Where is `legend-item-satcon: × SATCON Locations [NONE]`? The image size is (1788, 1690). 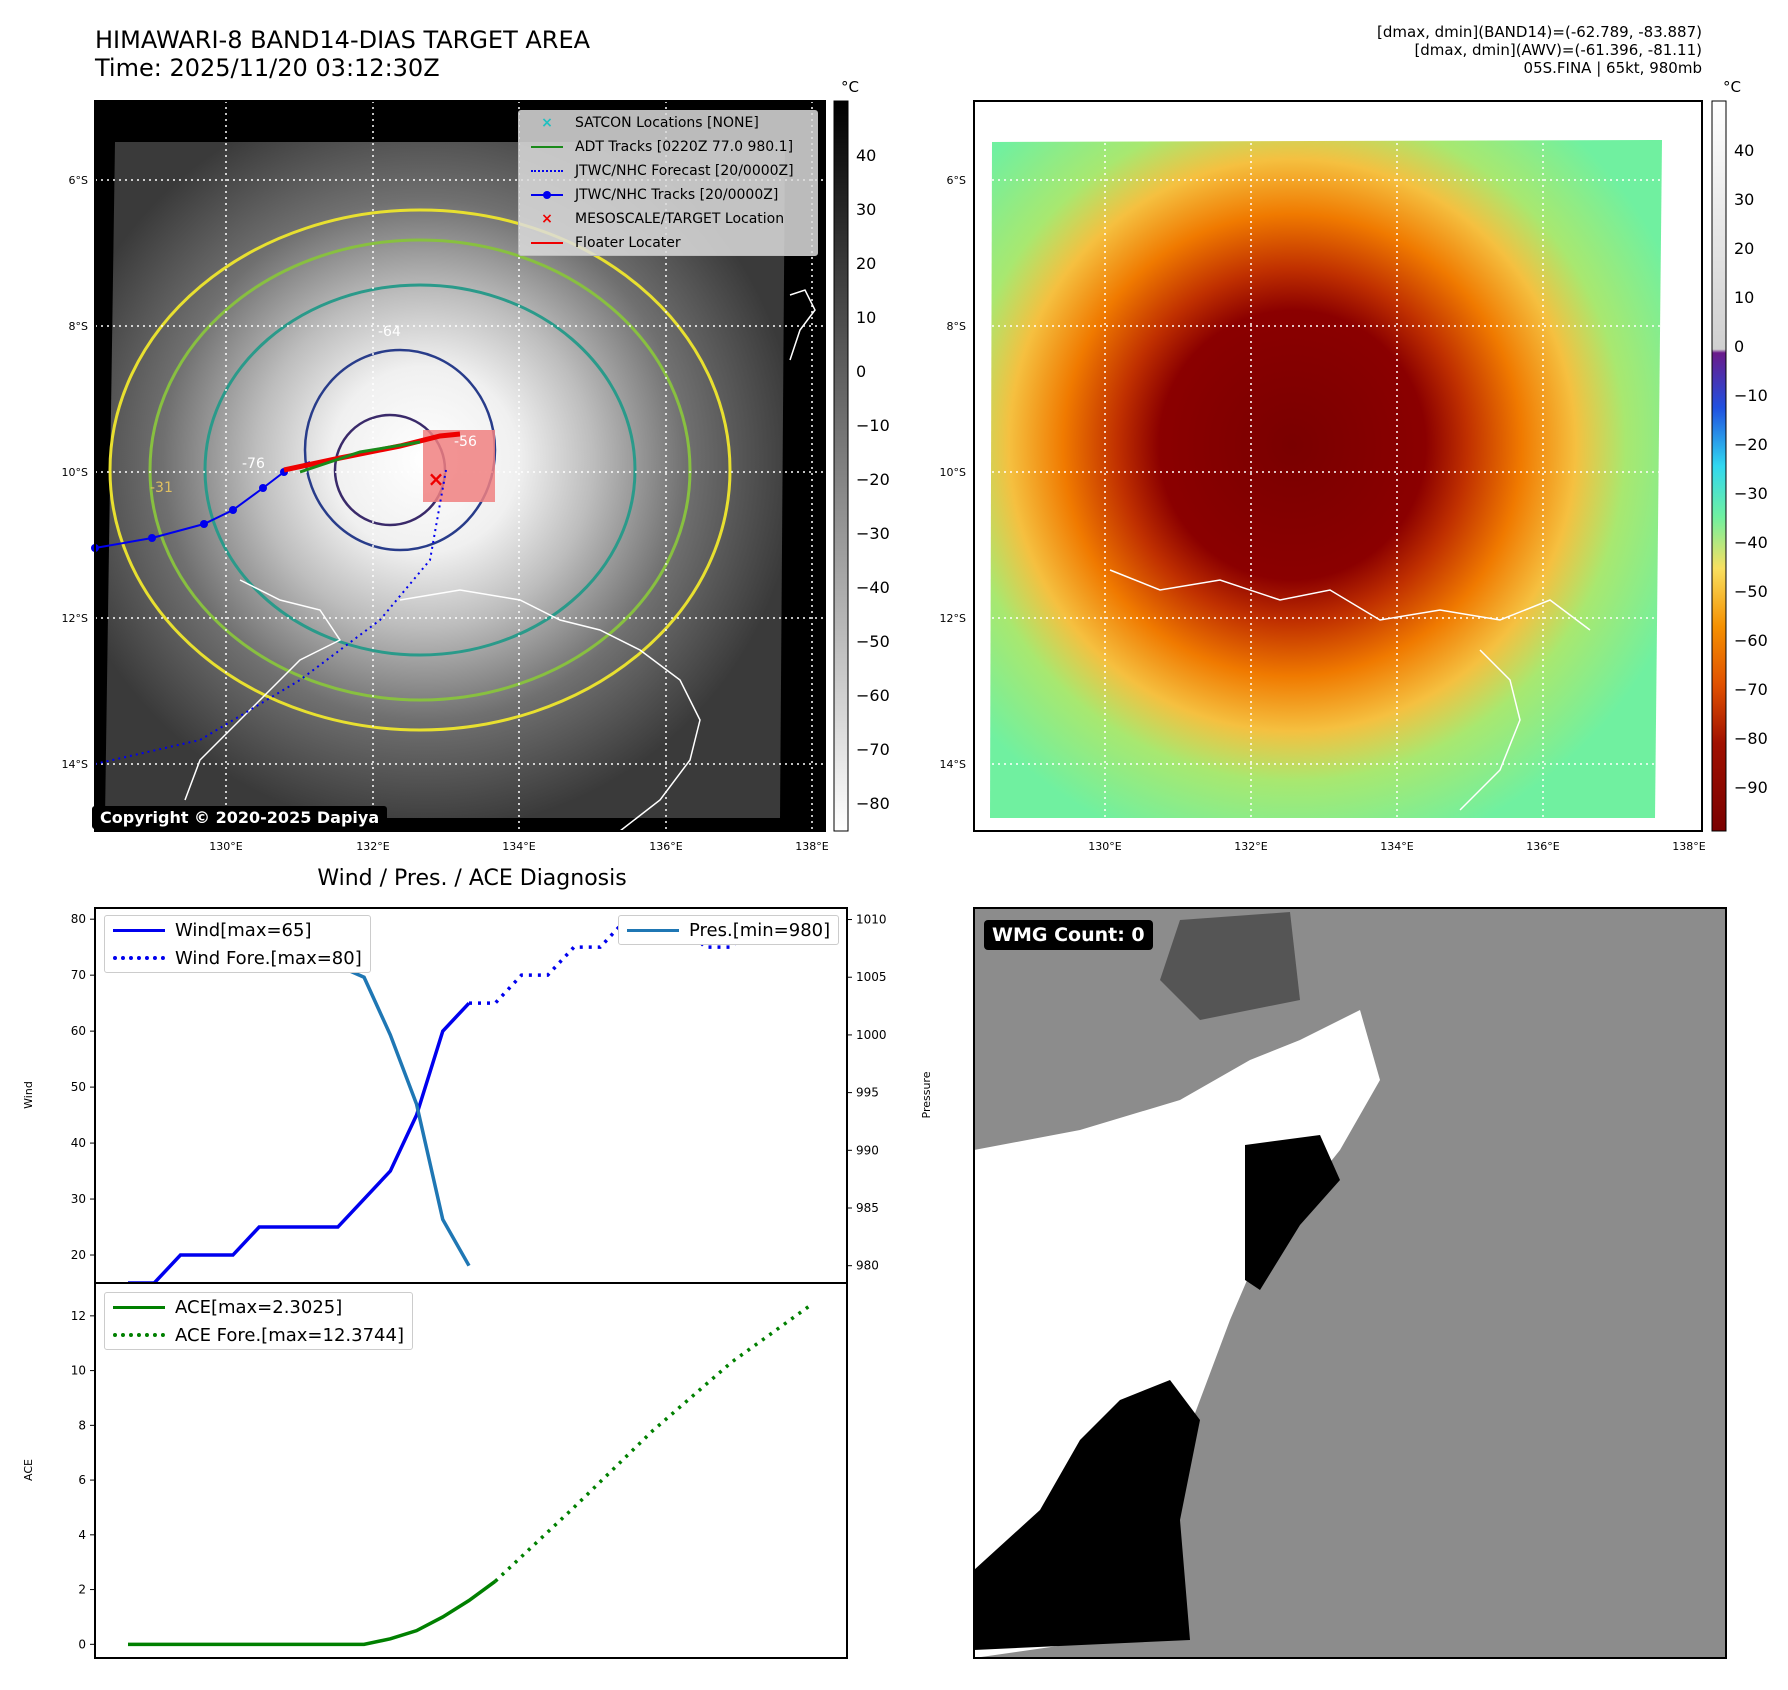
legend-item-satcon: × SATCON Locations [NONE] is located at coordinates (668, 123).